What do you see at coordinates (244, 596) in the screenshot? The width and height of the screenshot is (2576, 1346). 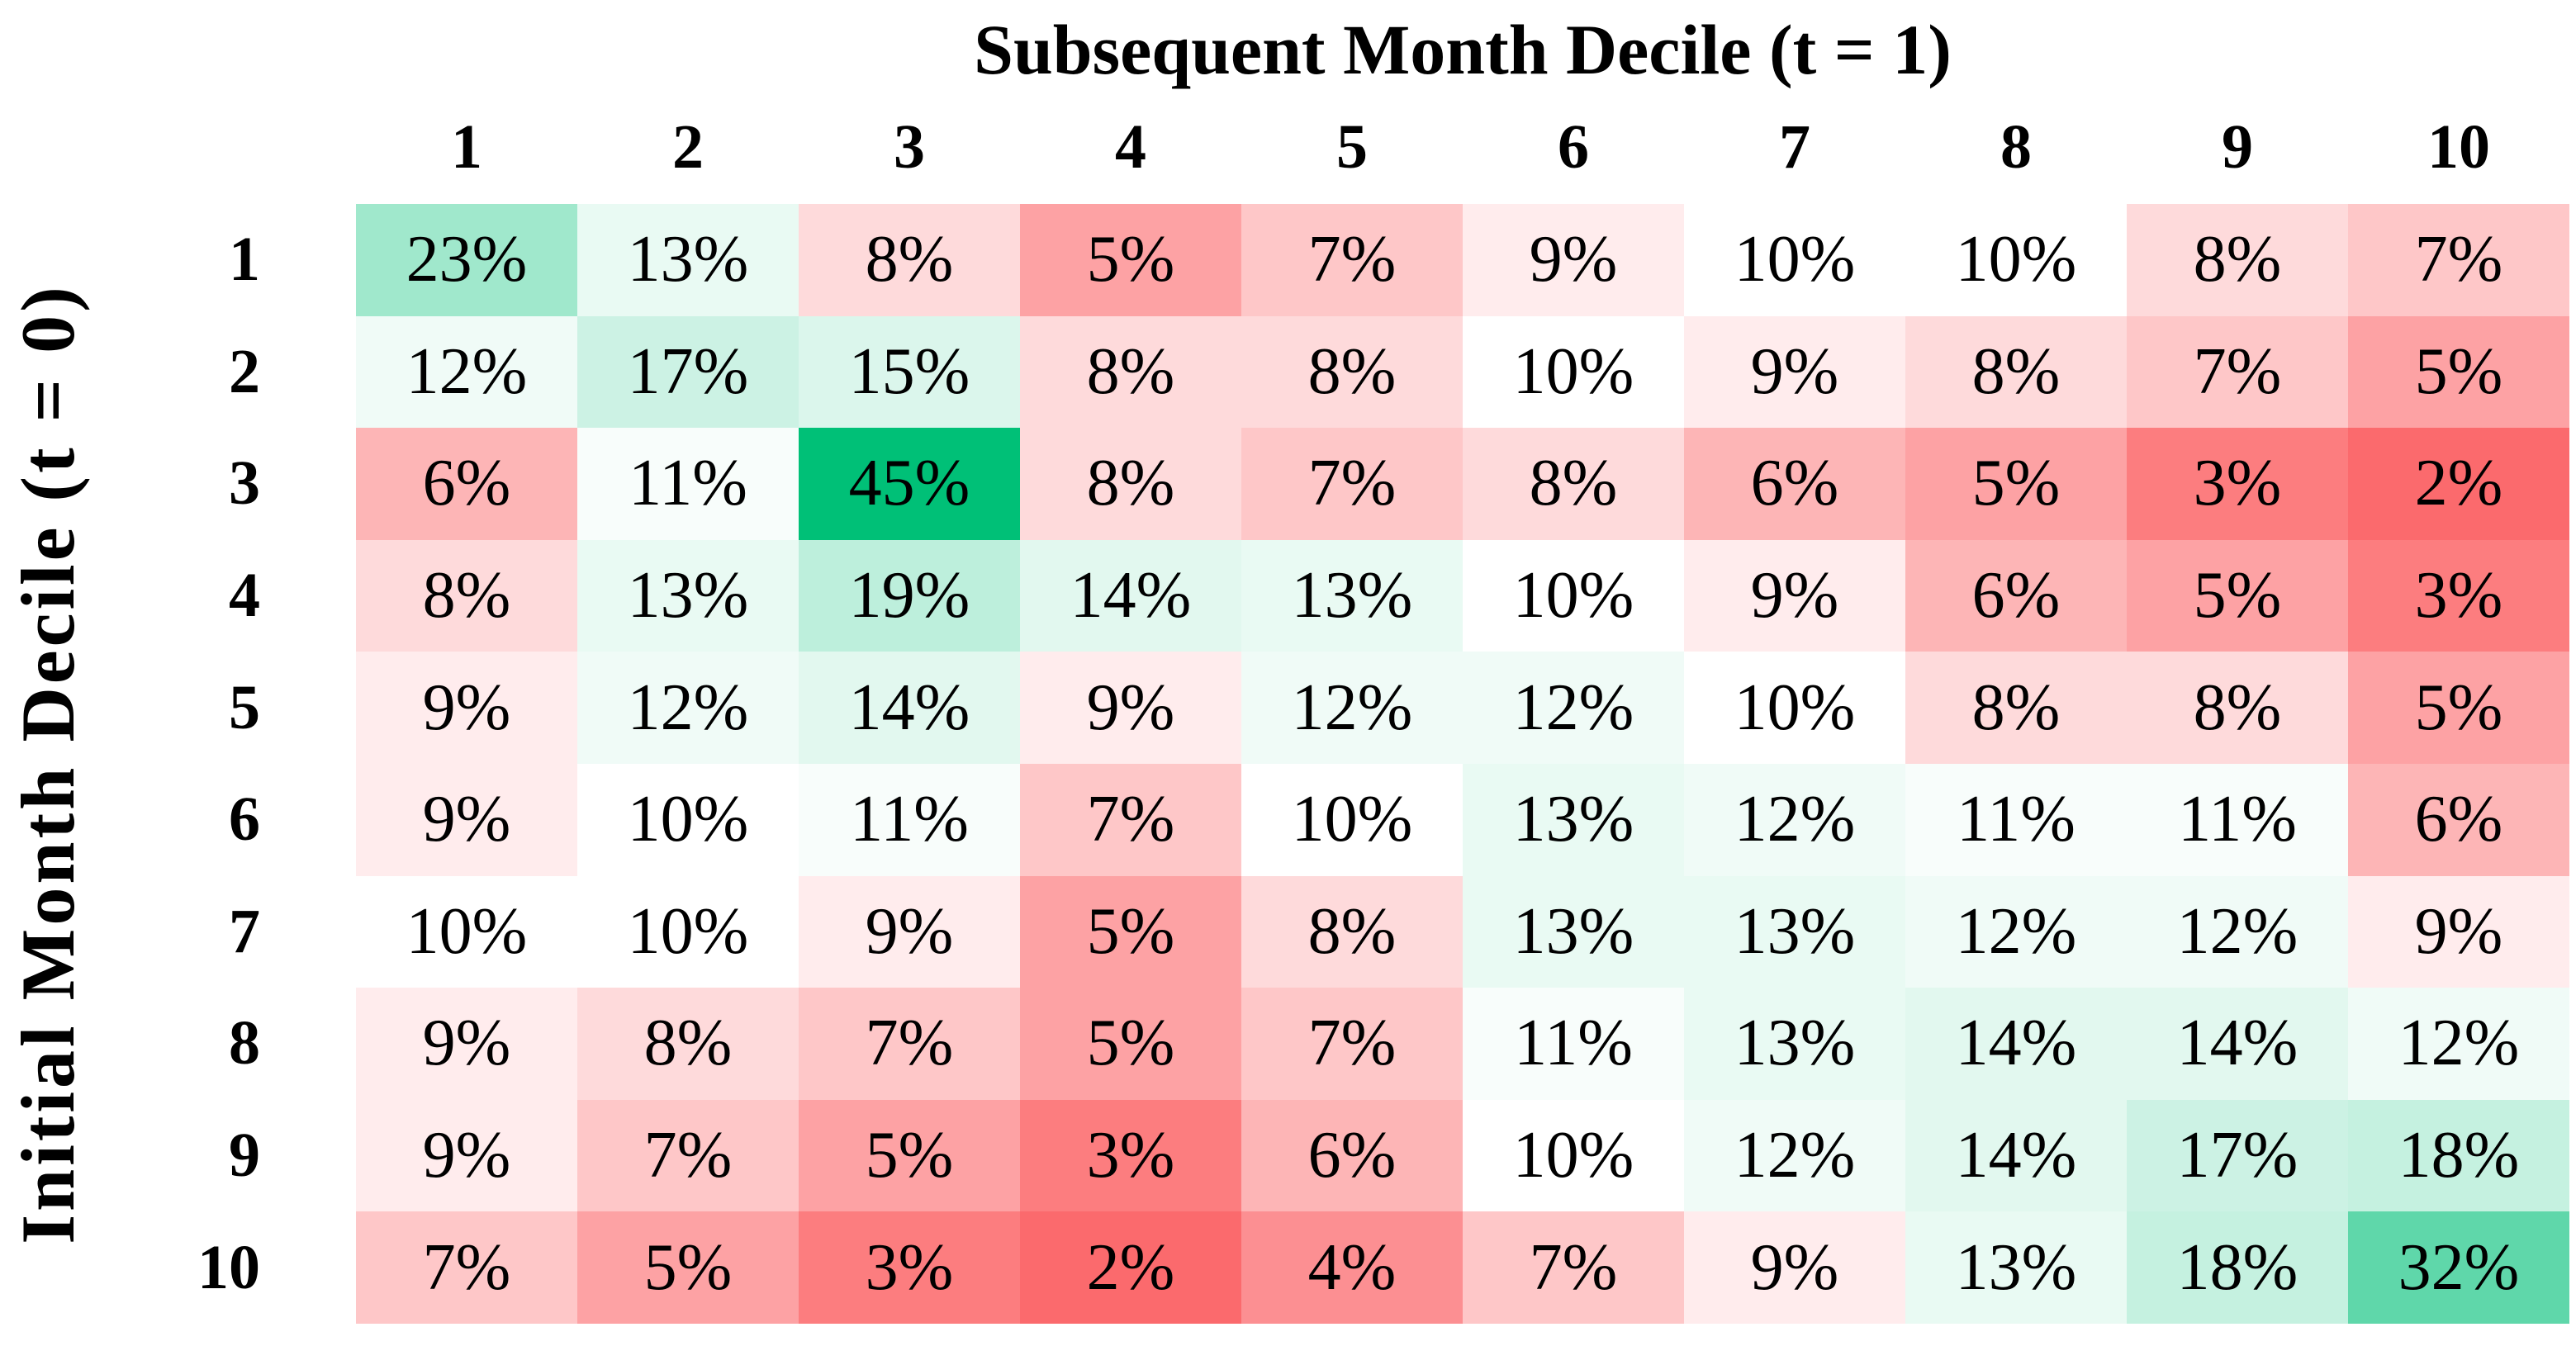 I see `row-header-label: 4` at bounding box center [244, 596].